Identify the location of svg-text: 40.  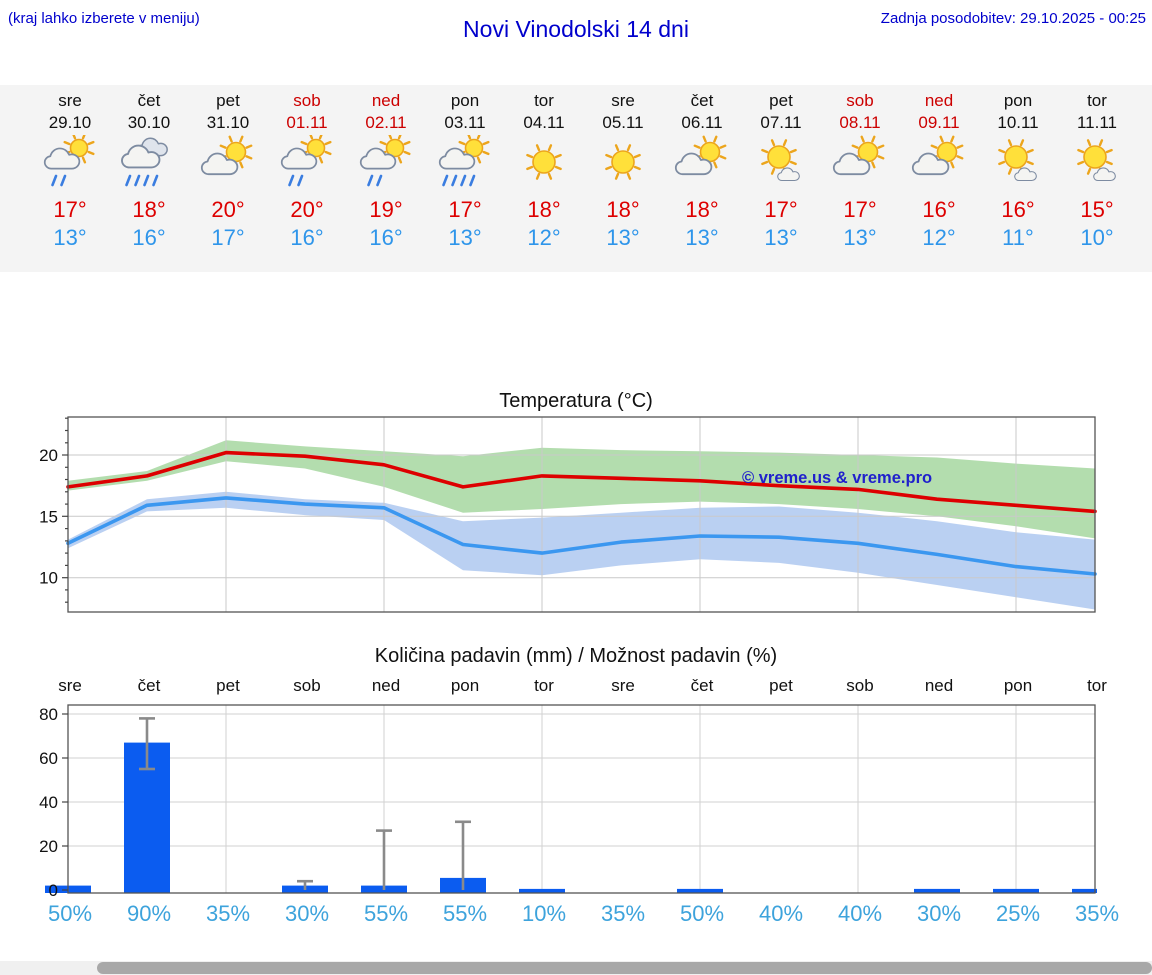
(48, 802).